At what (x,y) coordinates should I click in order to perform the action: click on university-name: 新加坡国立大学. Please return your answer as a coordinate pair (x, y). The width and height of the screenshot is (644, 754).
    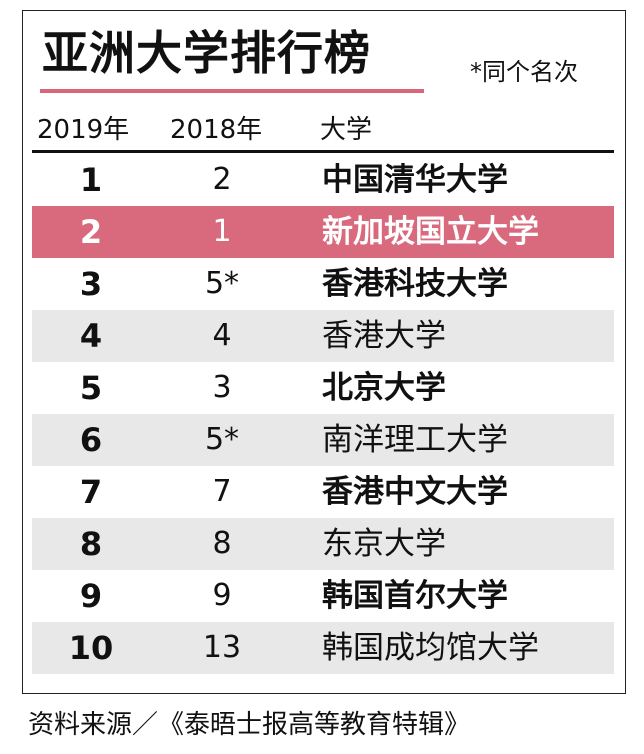
    Looking at the image, I should click on (430, 232).